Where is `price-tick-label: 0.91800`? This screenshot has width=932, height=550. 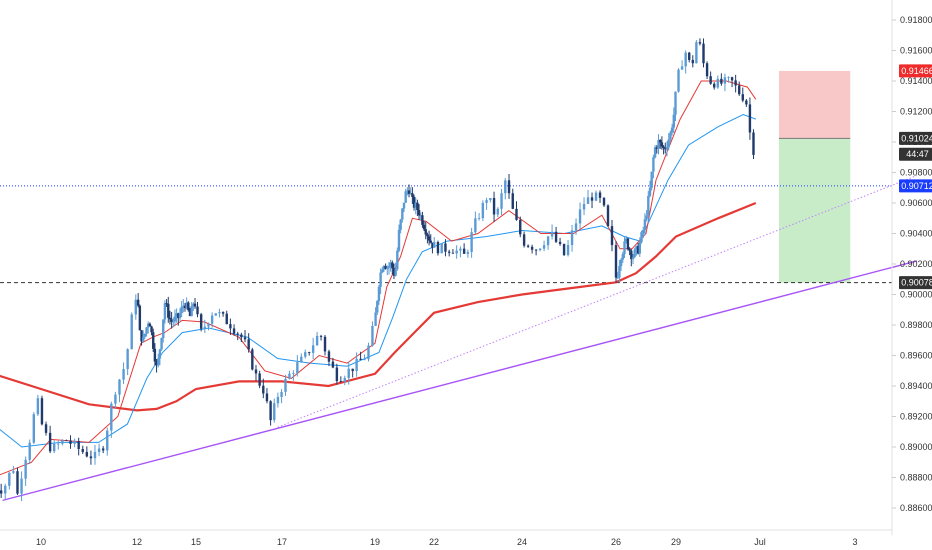
price-tick-label: 0.91800 is located at coordinates (916, 20).